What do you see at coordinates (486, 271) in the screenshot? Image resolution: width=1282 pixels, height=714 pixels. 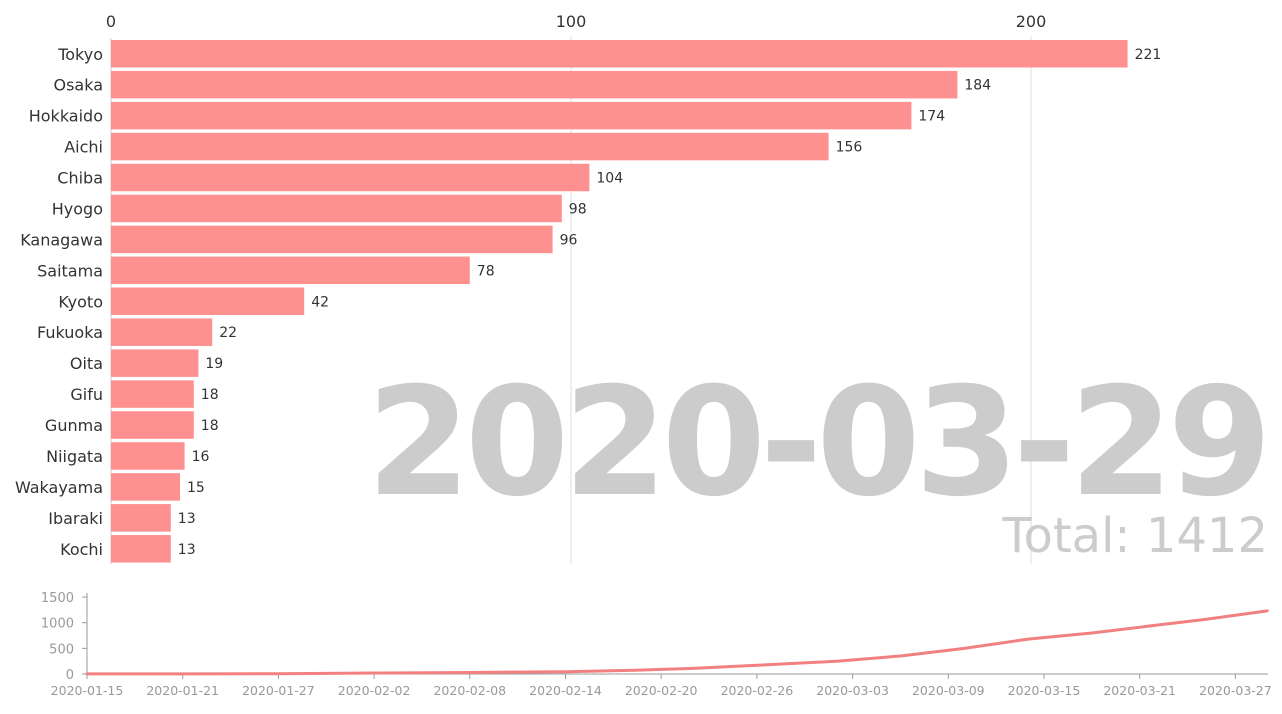 I see `bar-value-label: 78` at bounding box center [486, 271].